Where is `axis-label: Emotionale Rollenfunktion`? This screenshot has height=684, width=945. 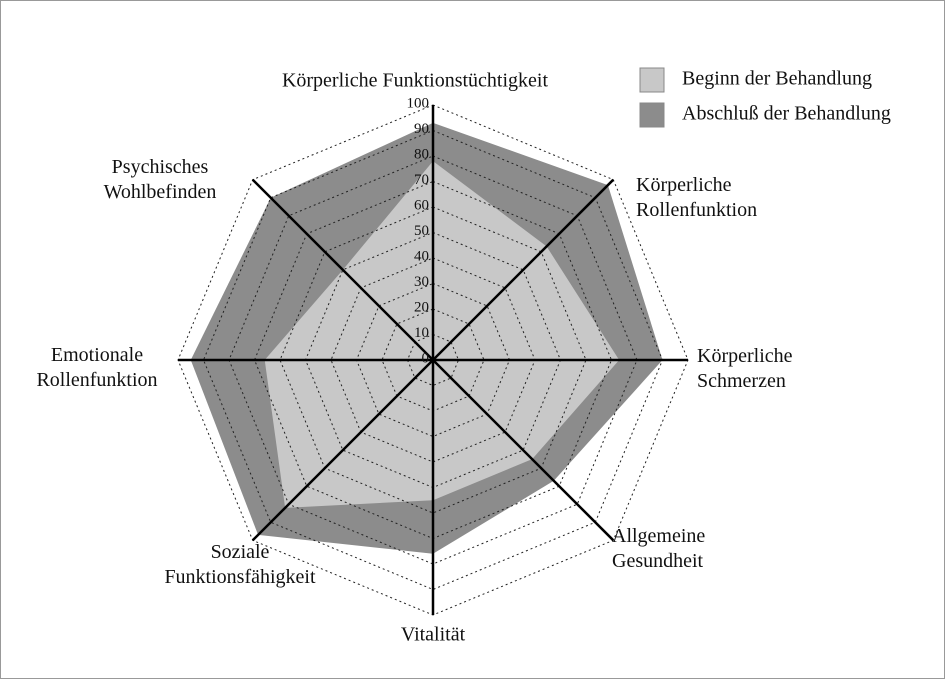 axis-label: Emotionale Rollenfunktion is located at coordinates (96, 367).